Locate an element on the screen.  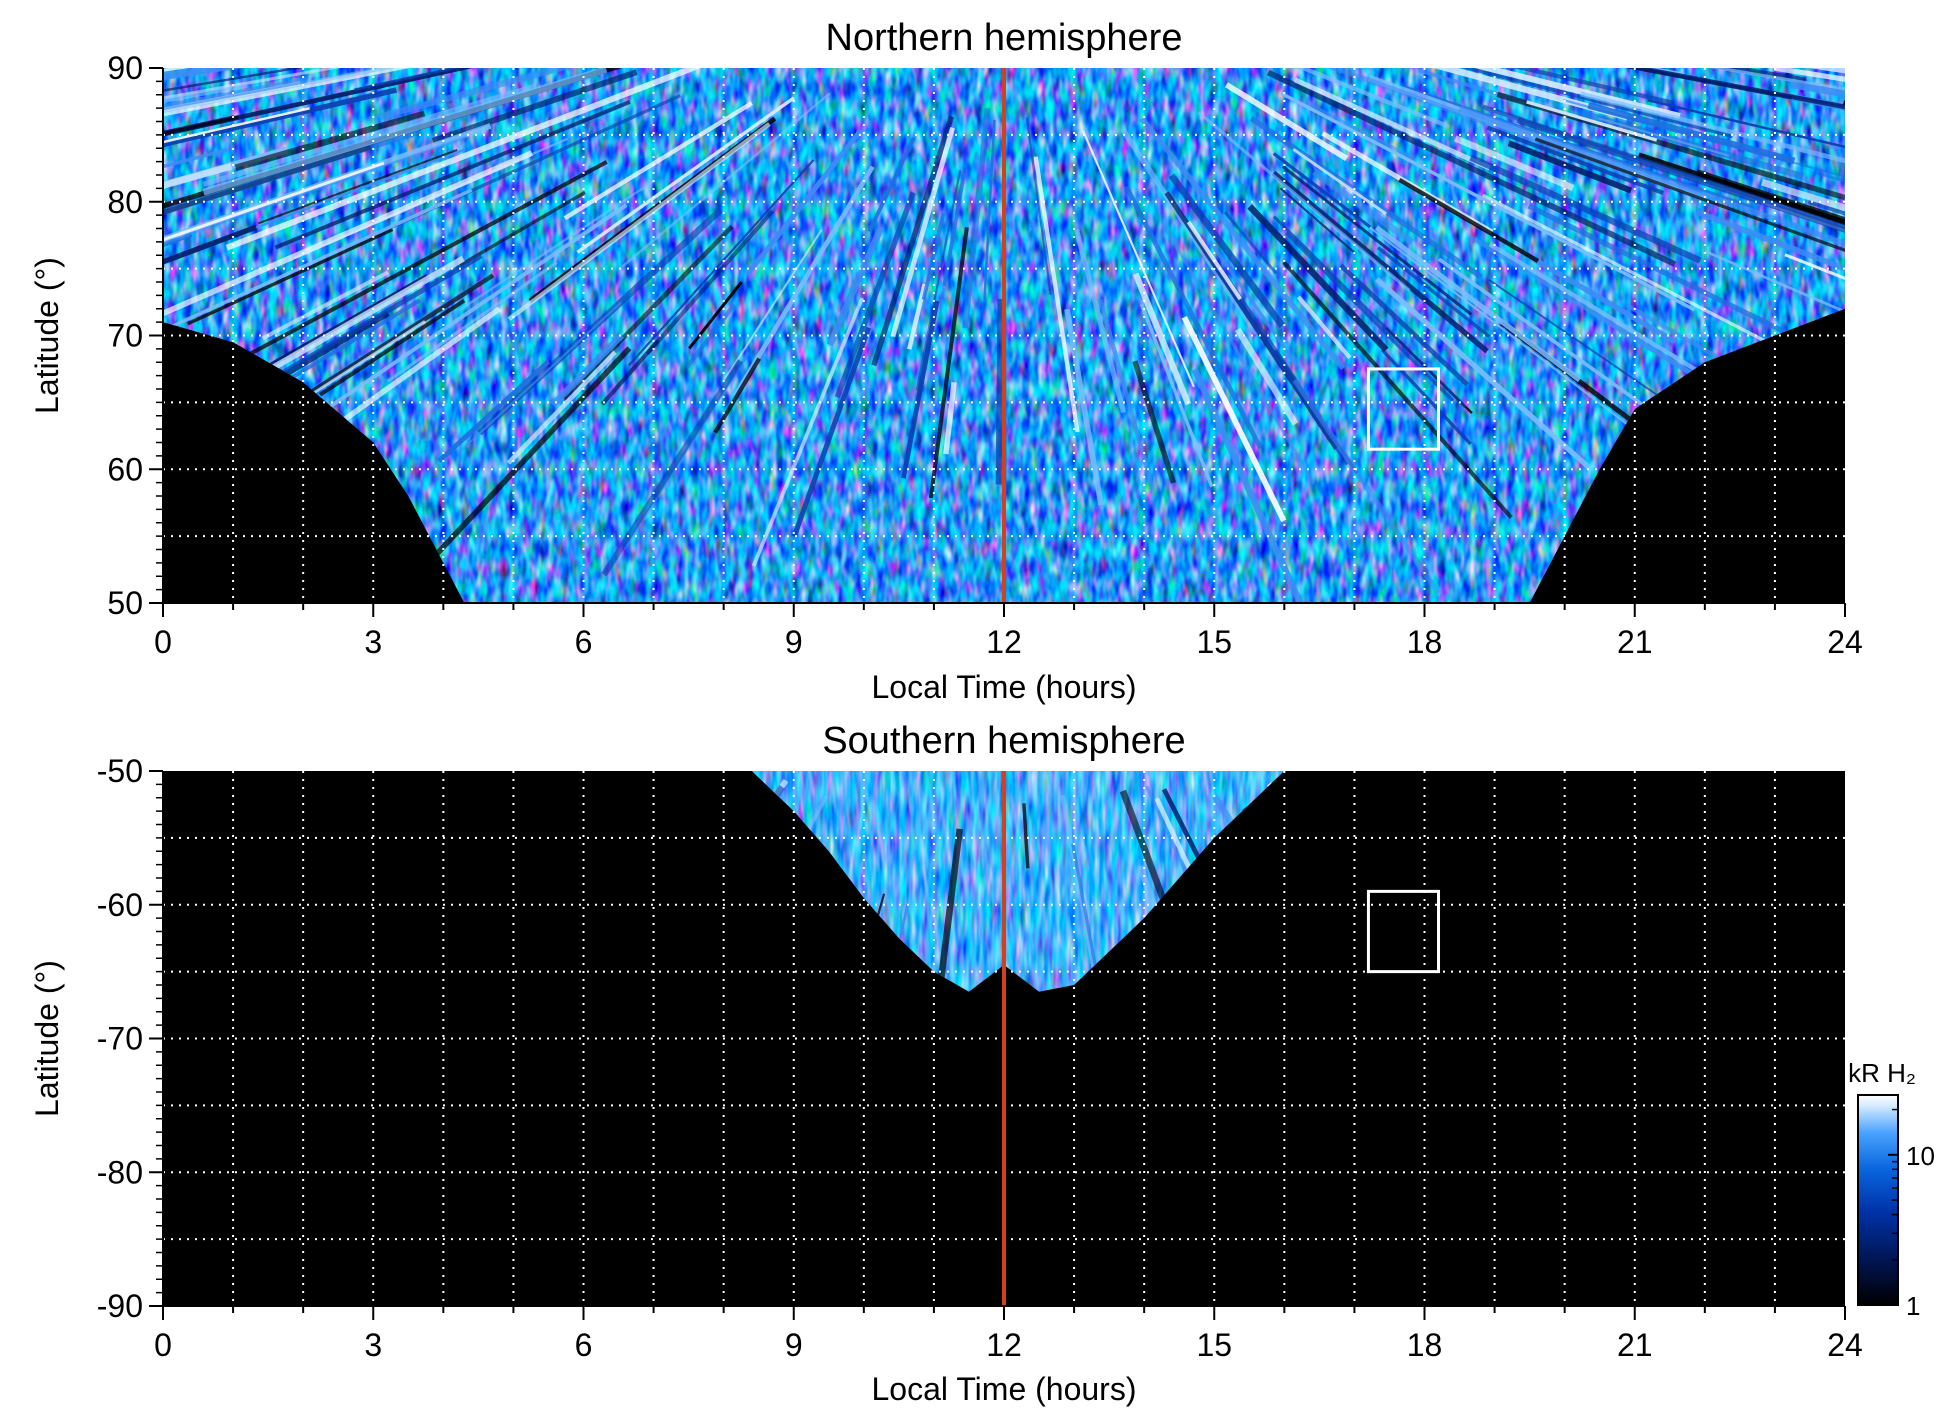
y-tick-label: -70 is located at coordinates (120, 1039).